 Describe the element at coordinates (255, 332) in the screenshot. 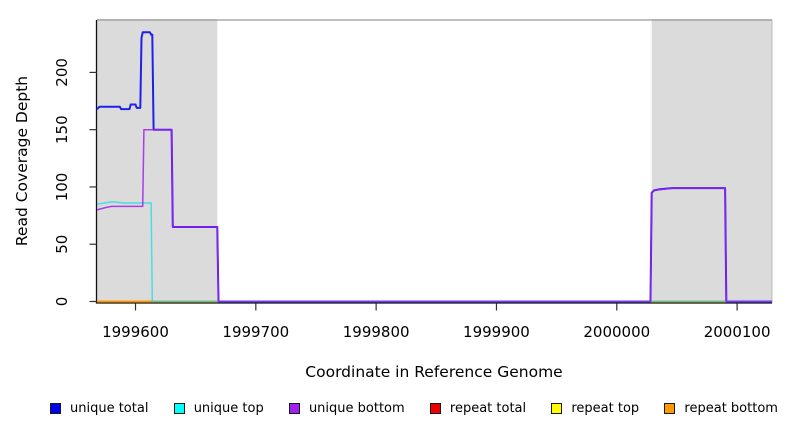

I see `x-tick-label: 1999700` at that location.